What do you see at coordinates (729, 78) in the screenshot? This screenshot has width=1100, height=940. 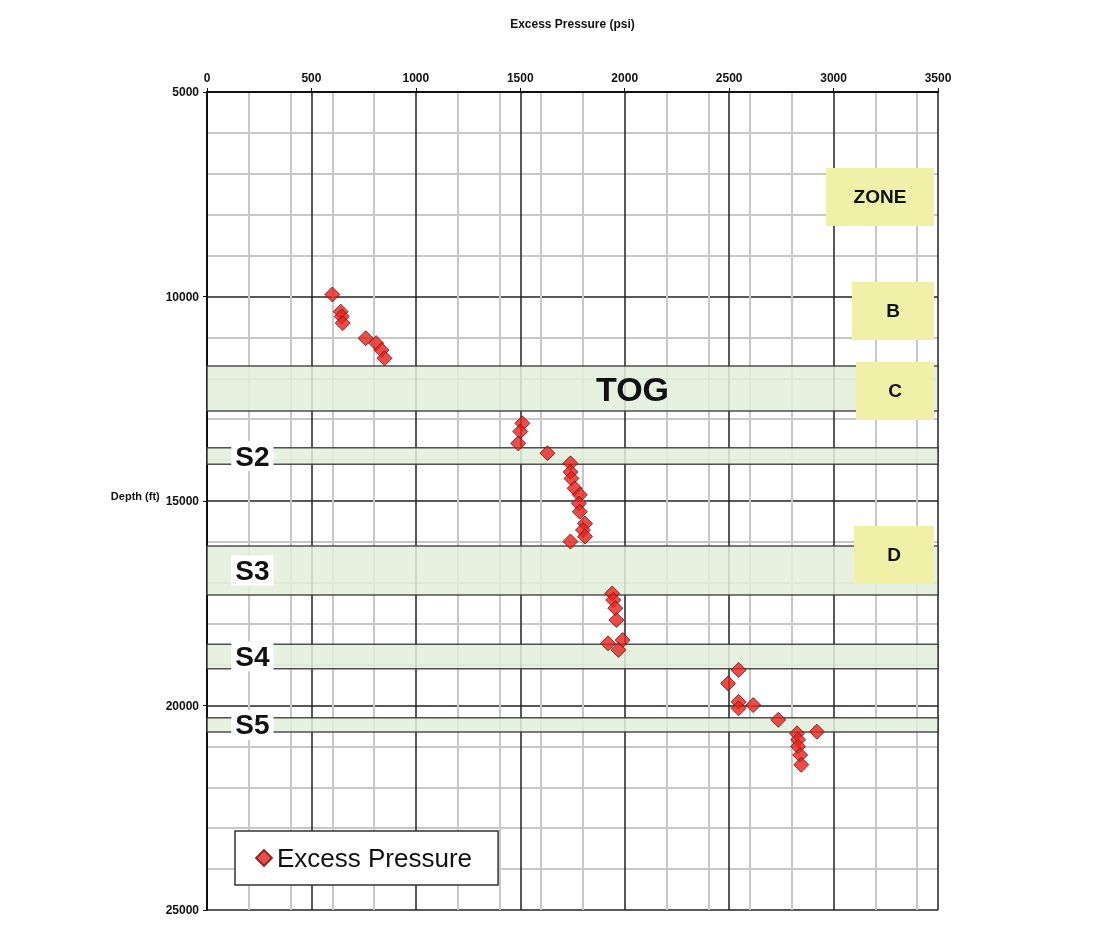 I see `x-tick-label: 2500` at bounding box center [729, 78].